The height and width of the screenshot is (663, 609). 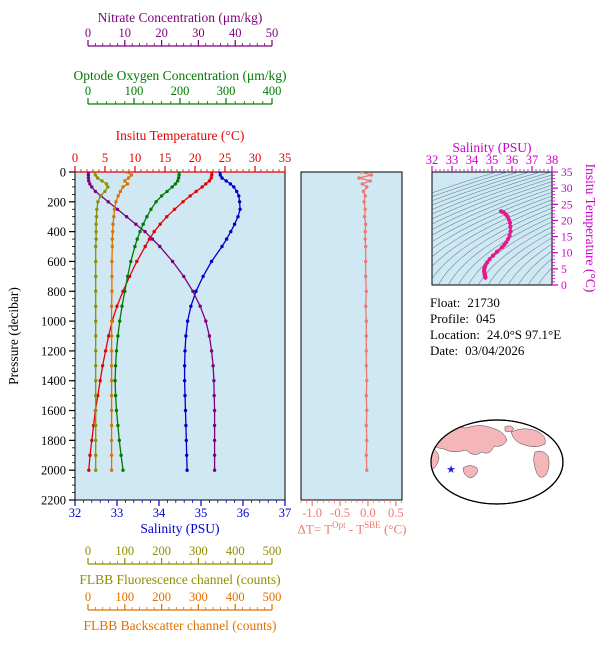 I want to click on salinity-axis-title: Salinity (PSU), so click(x=179, y=528).